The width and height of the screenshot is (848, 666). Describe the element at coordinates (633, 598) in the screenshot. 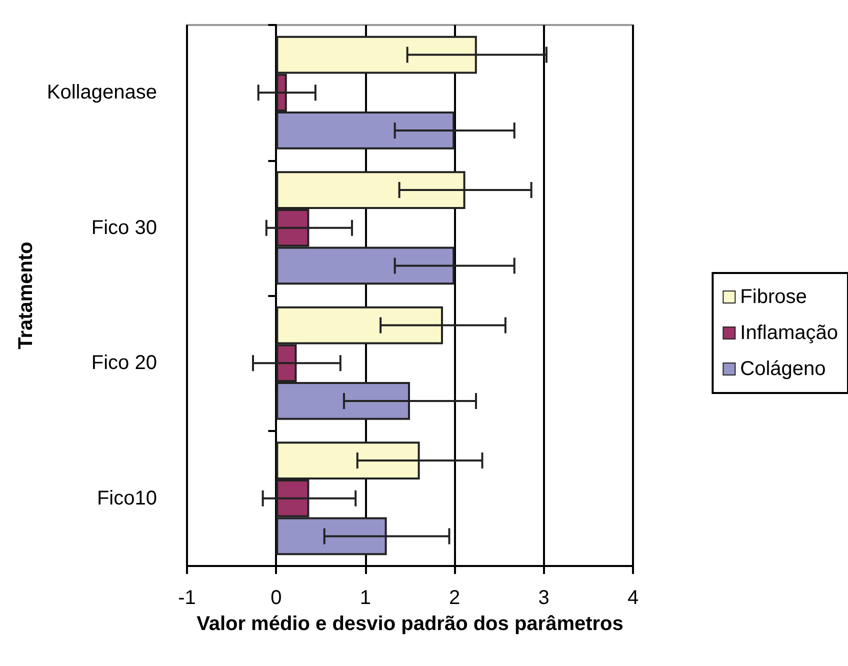

I see `x-tick-label: 4` at that location.